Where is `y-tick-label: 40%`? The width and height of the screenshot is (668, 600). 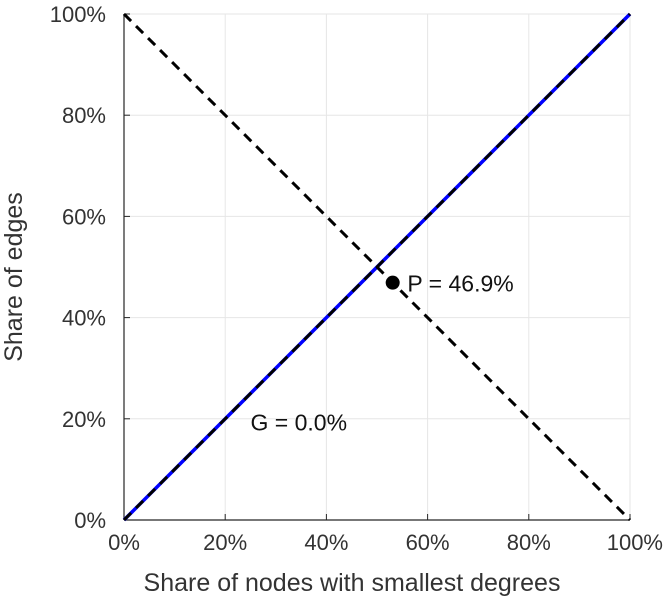
y-tick-label: 40% is located at coordinates (84, 318).